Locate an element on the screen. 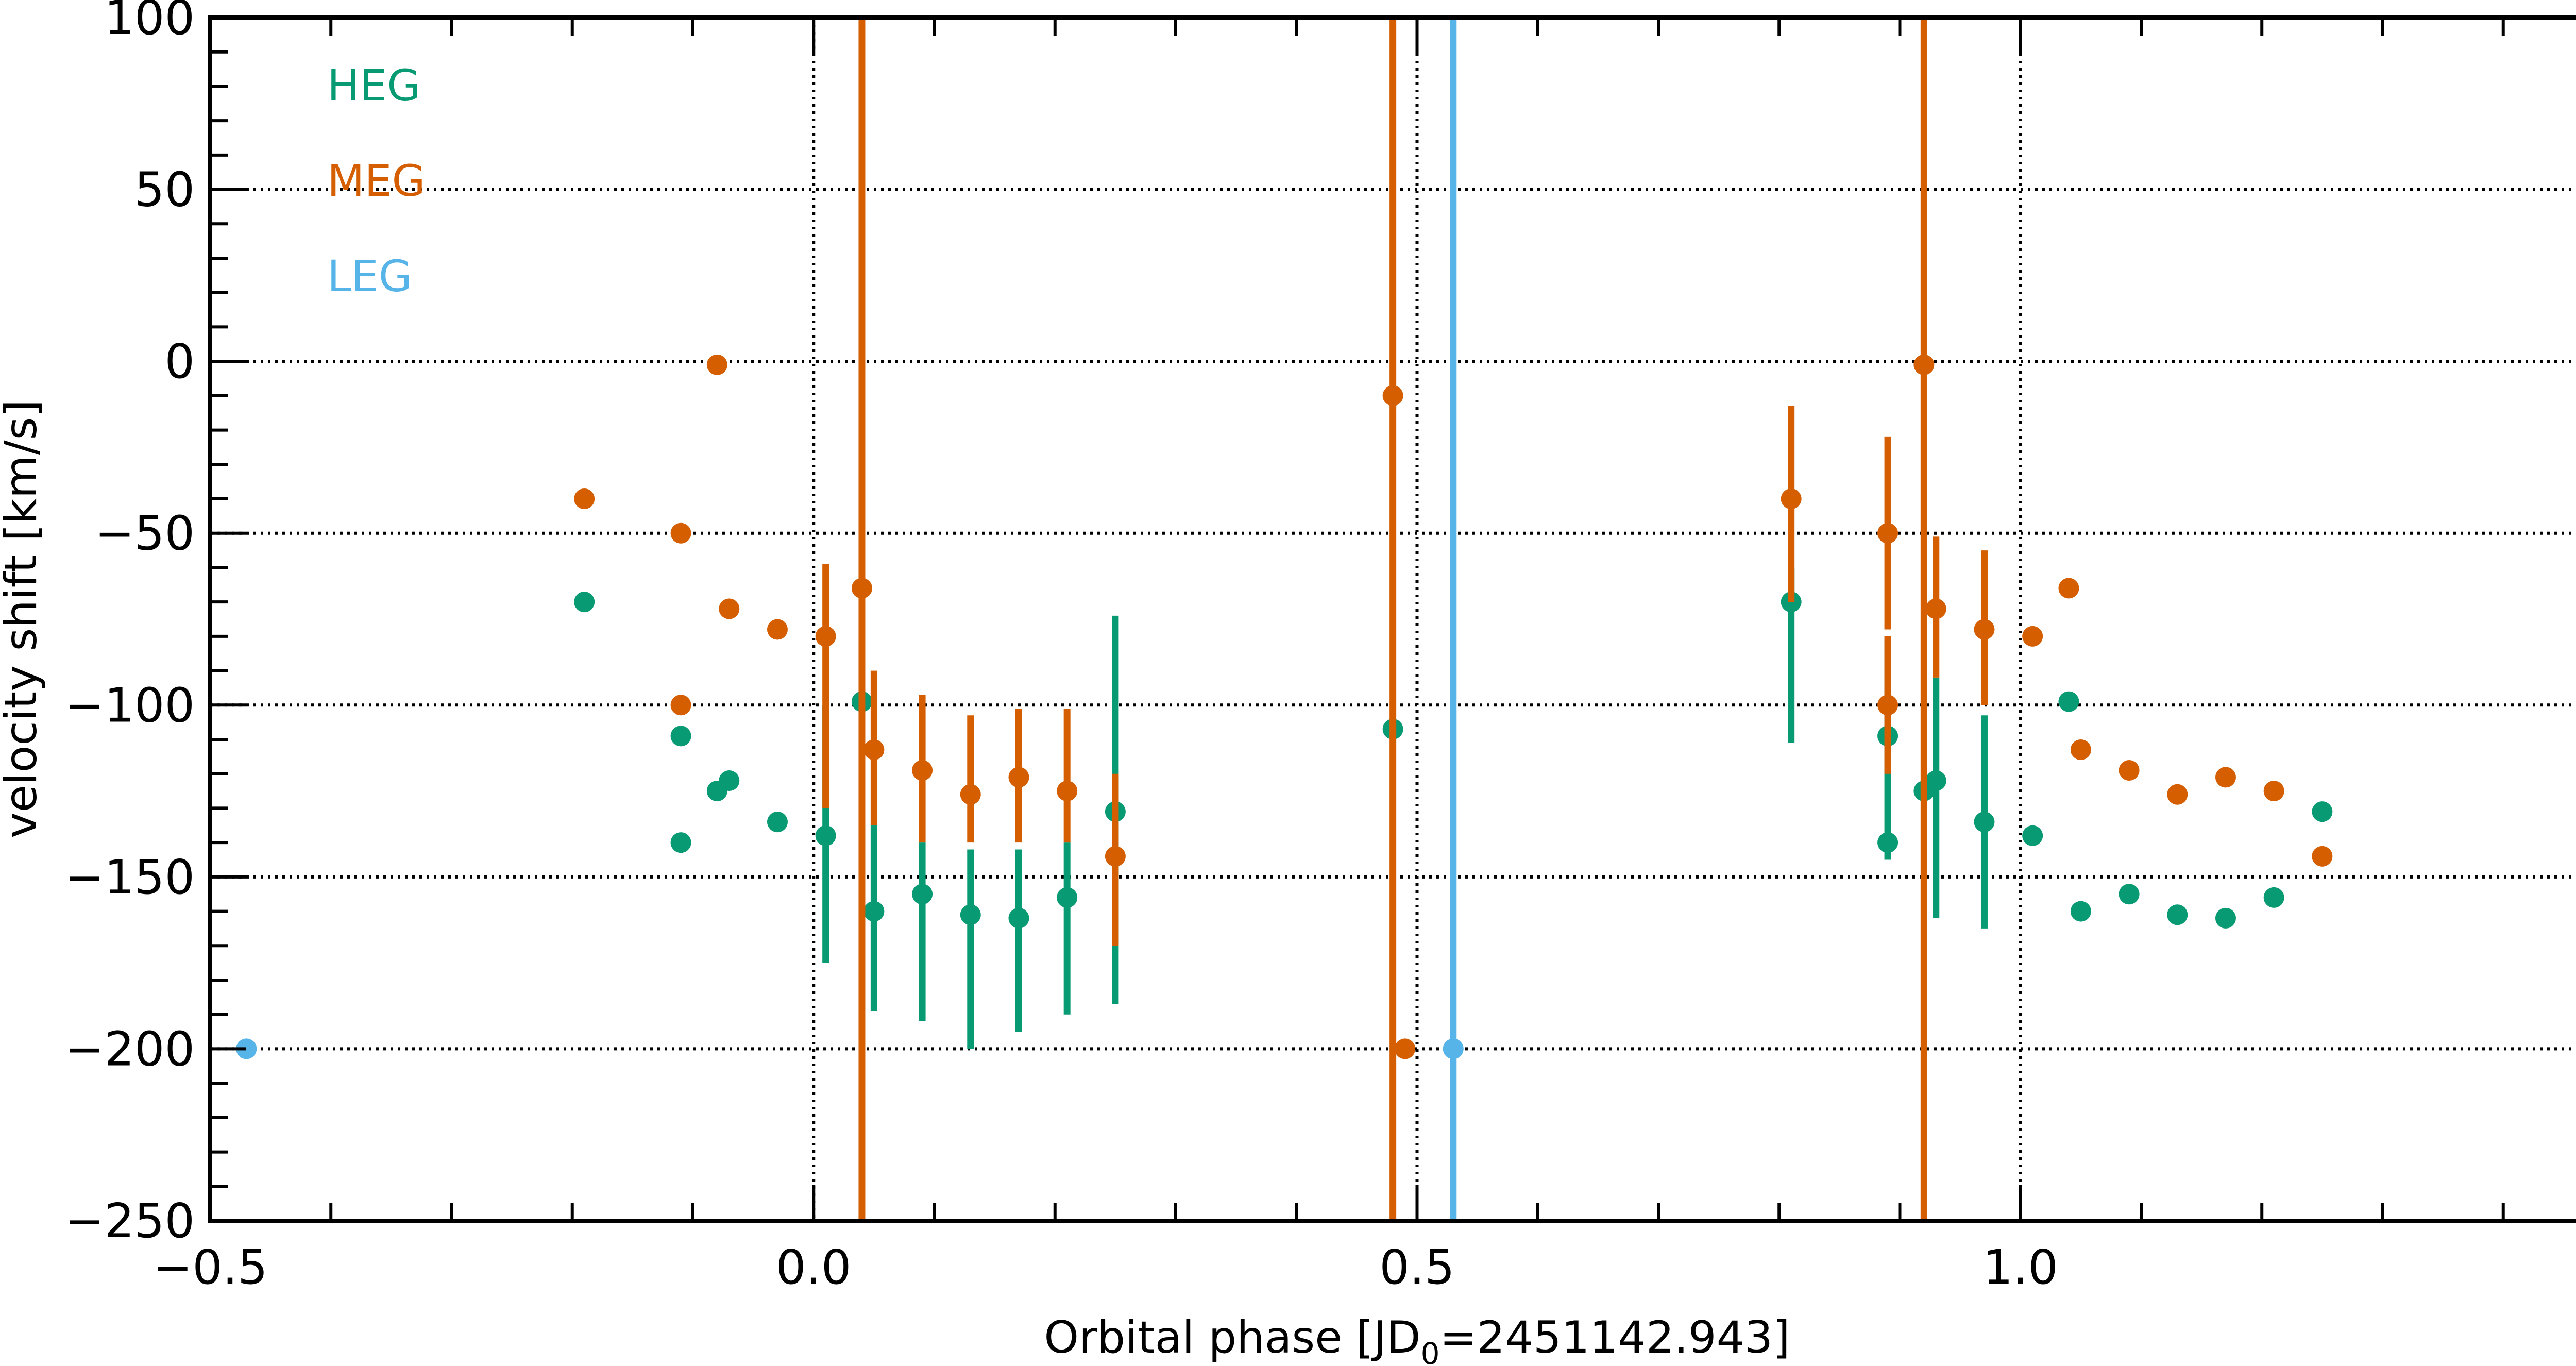 This screenshot has height=1366, width=2576. x-tick-labels: −0.50.00.51.01.5 is located at coordinates (1105, 1267).